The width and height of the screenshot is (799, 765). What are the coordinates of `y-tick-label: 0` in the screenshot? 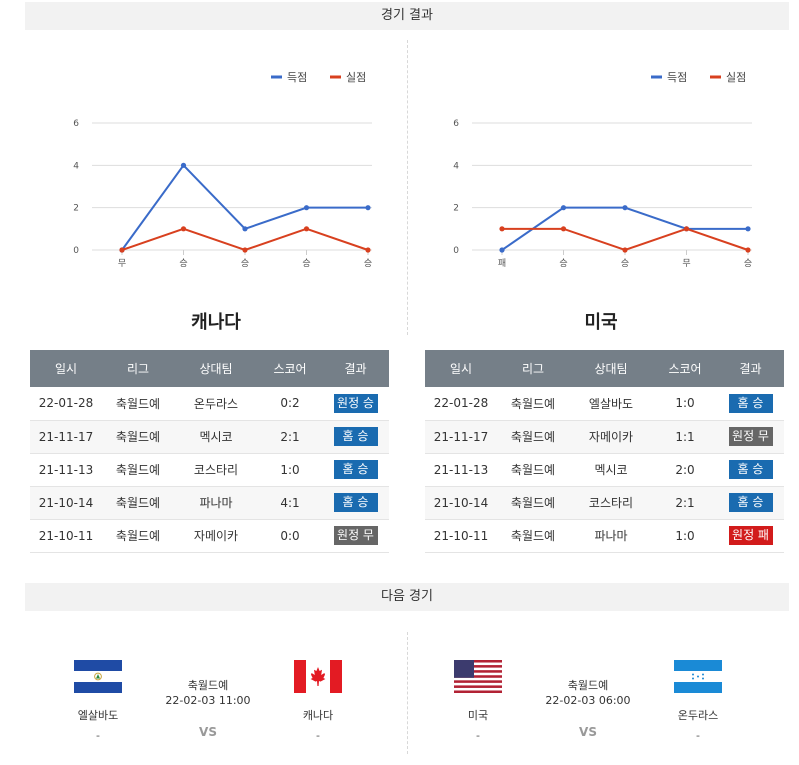 It's located at (76, 251).